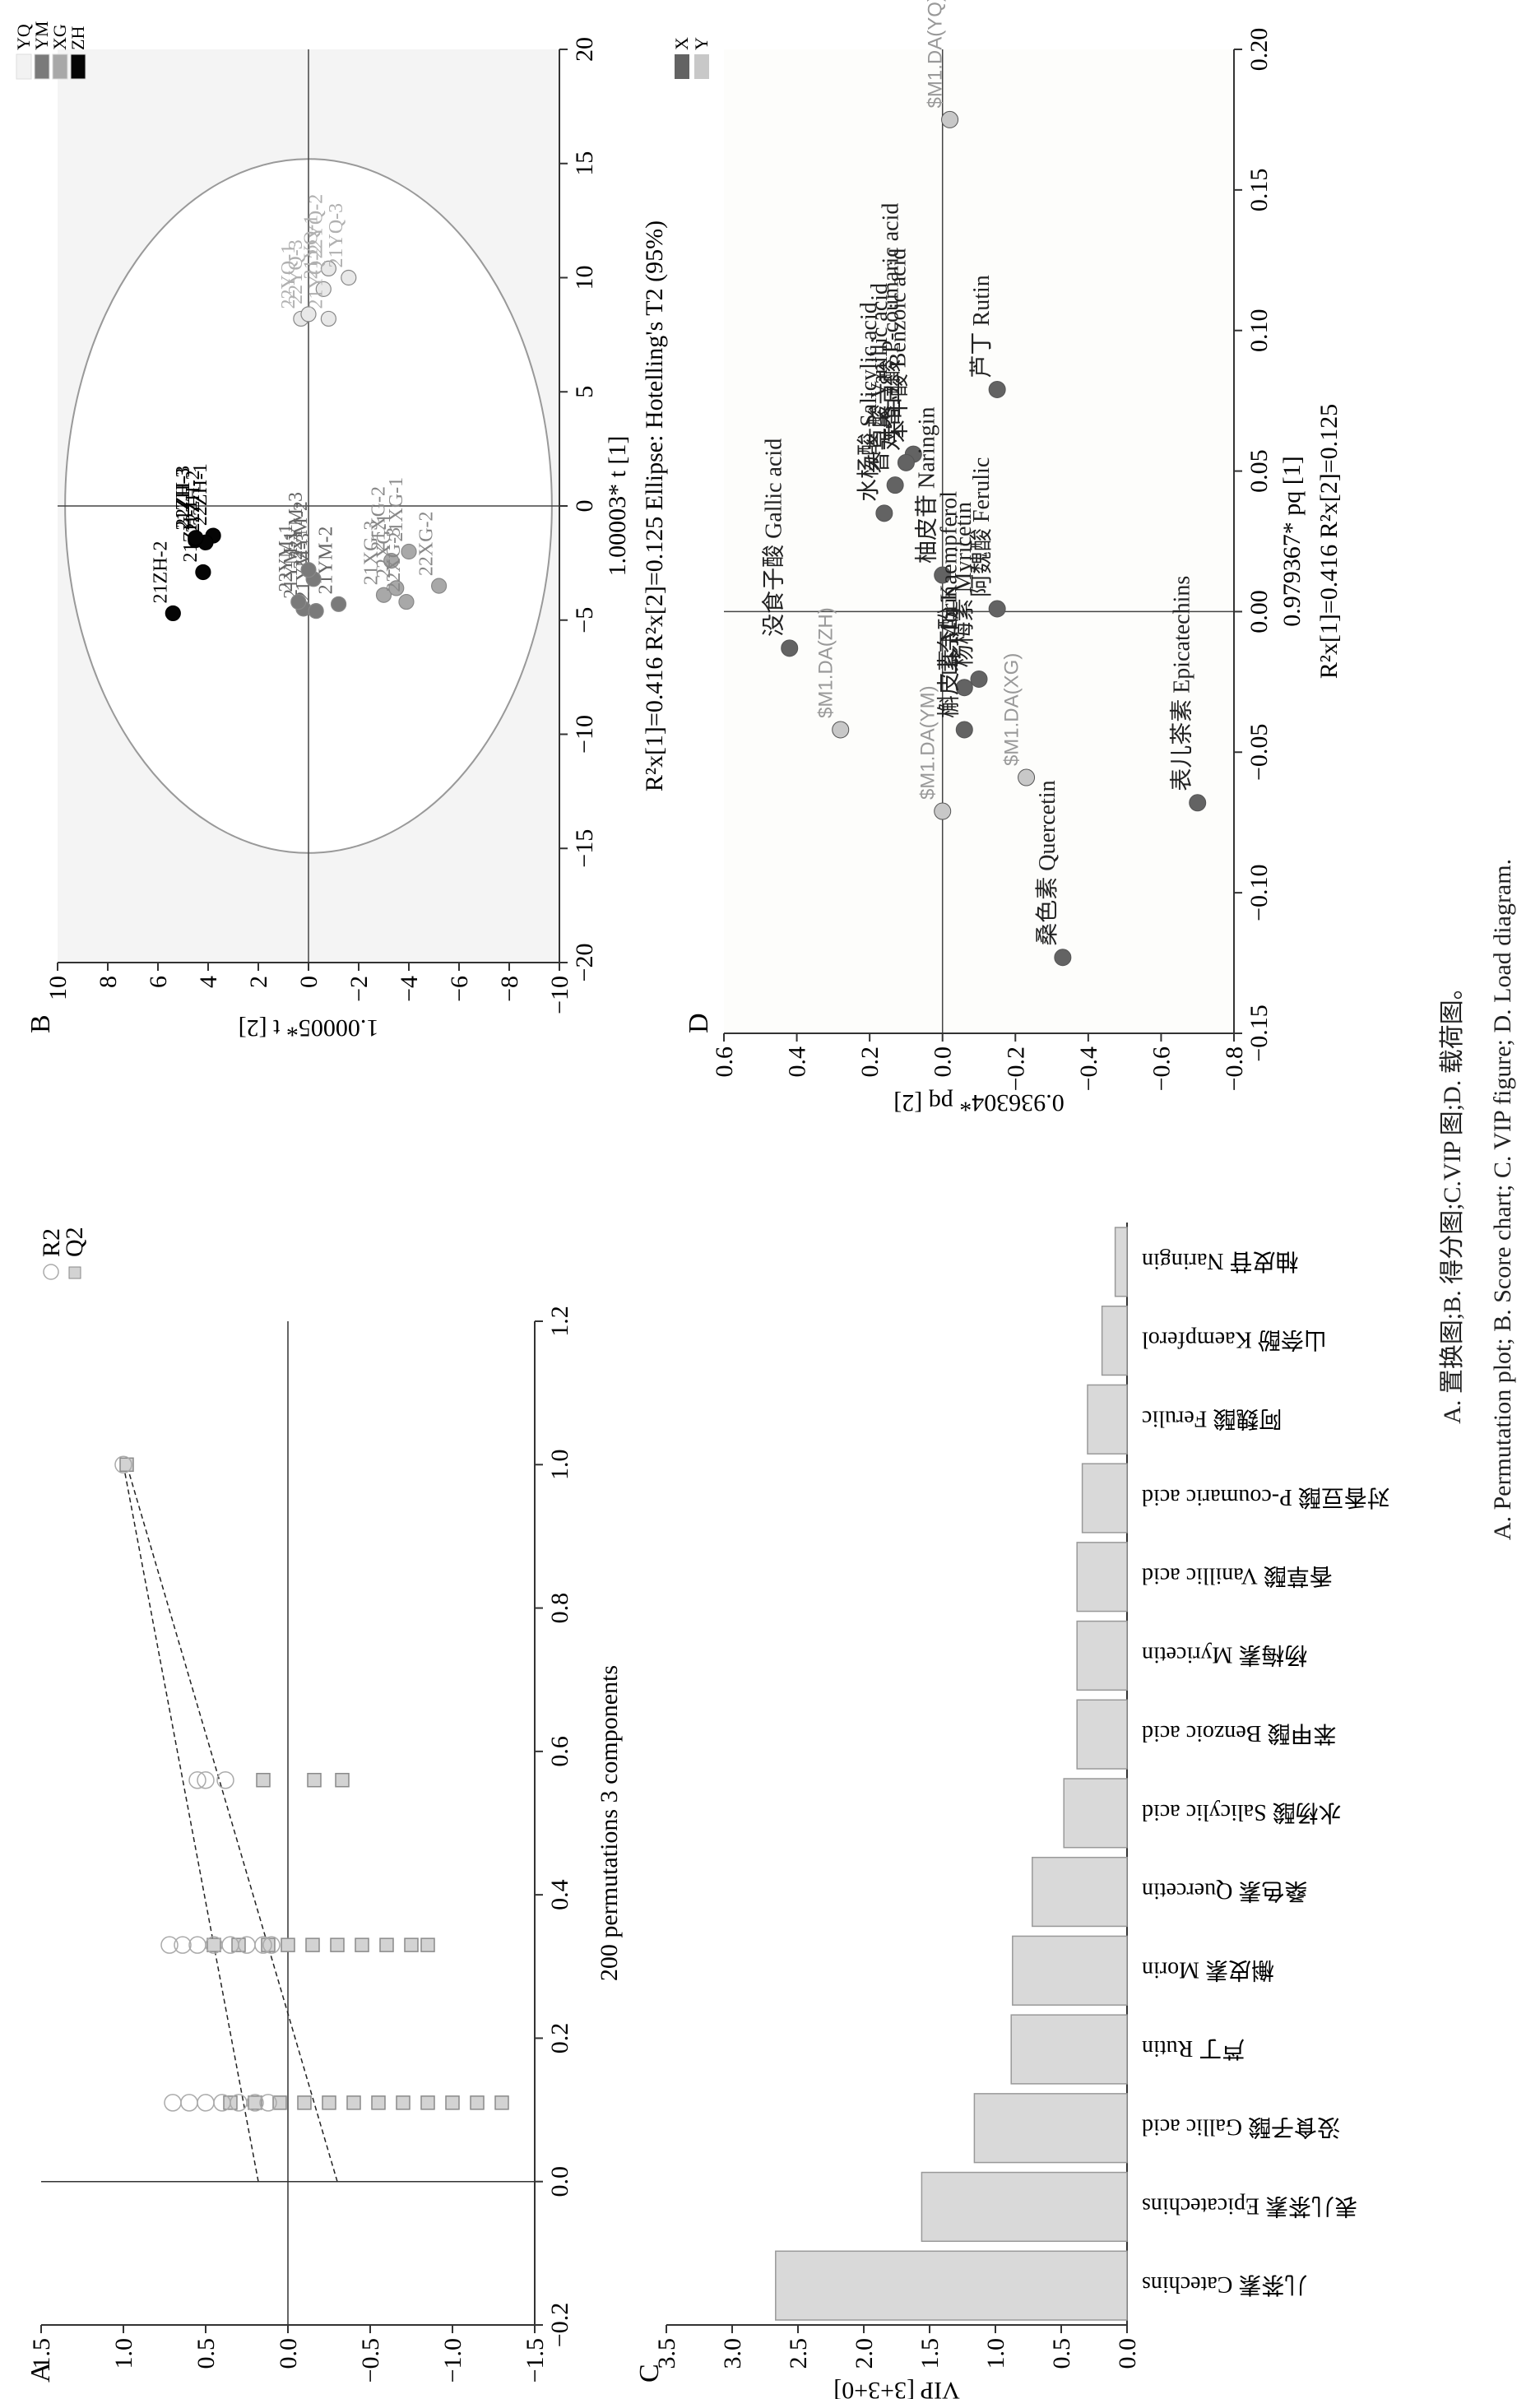  What do you see at coordinates (1047, 863) in the screenshot?
I see `loading-point-label: 桑色素 Quercetin` at bounding box center [1047, 863].